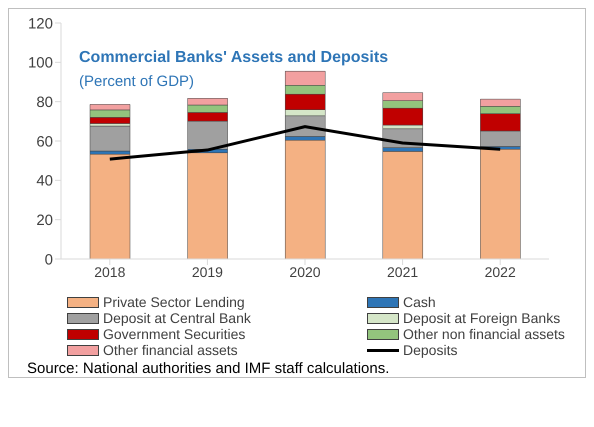 This screenshot has width=594, height=427. What do you see at coordinates (137, 81) in the screenshot?
I see `text: (Percent of GDP)` at bounding box center [137, 81].